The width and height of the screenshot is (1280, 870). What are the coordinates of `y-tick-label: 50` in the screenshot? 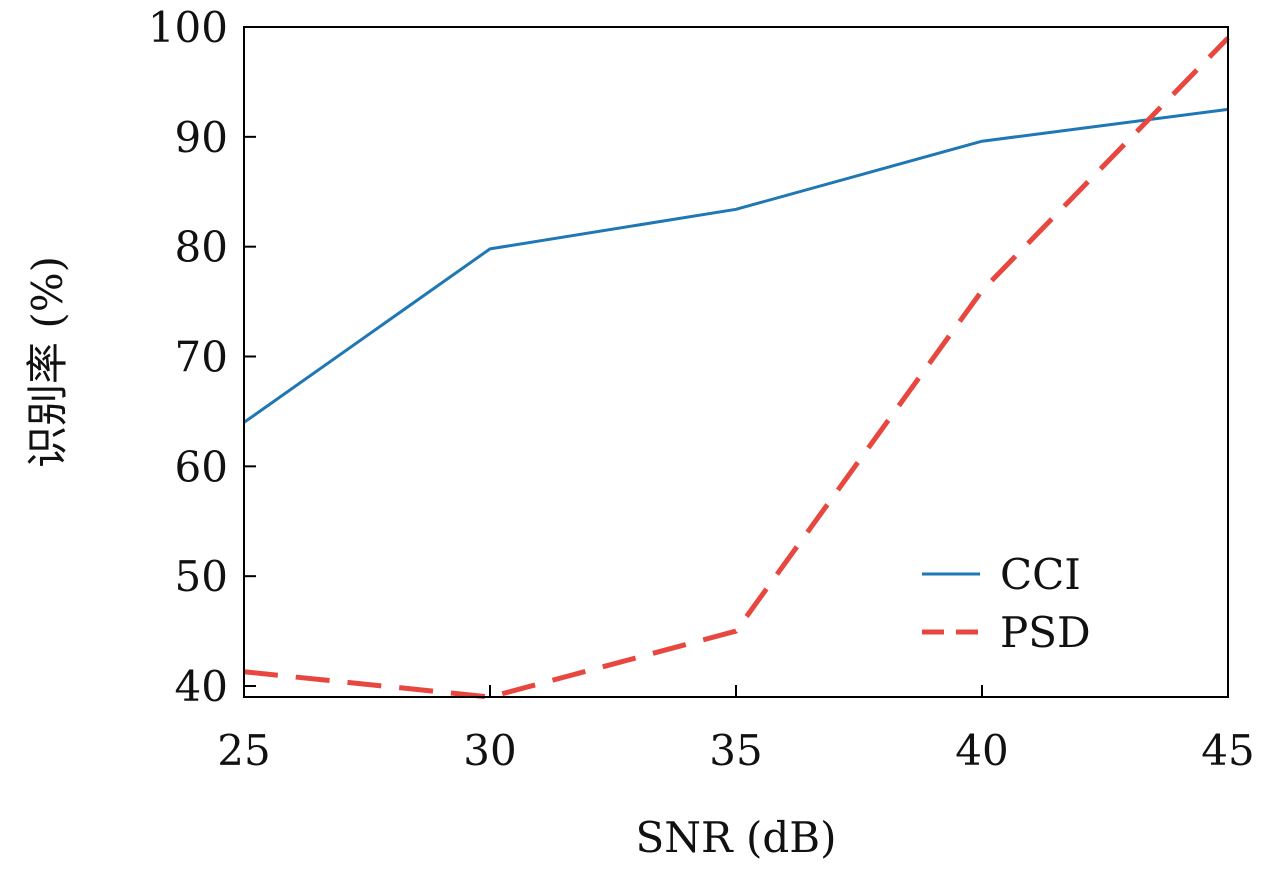 It's located at (201, 576).